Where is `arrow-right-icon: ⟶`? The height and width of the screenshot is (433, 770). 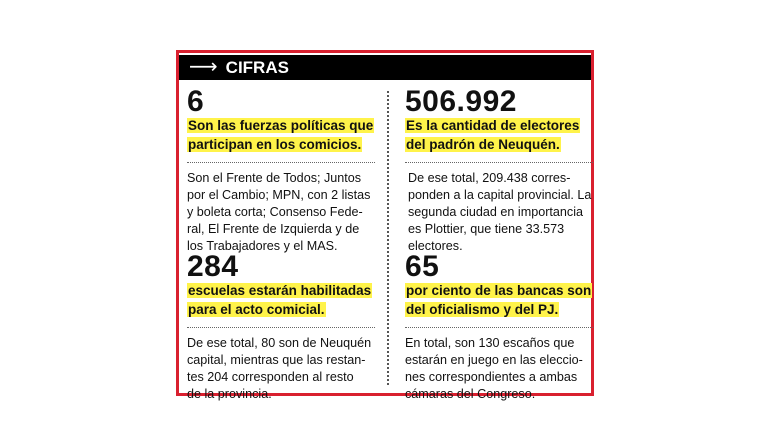 arrow-right-icon: ⟶ is located at coordinates (203, 67).